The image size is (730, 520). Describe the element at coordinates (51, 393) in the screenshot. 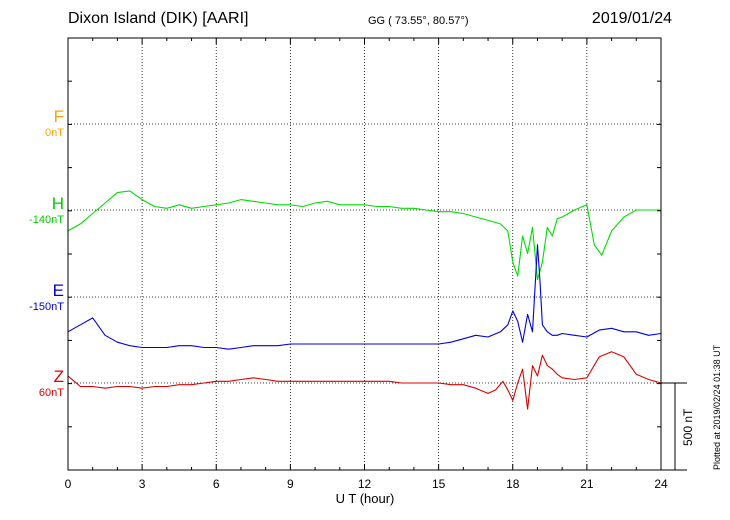

I see `channel-offset-Z: 60nT` at that location.